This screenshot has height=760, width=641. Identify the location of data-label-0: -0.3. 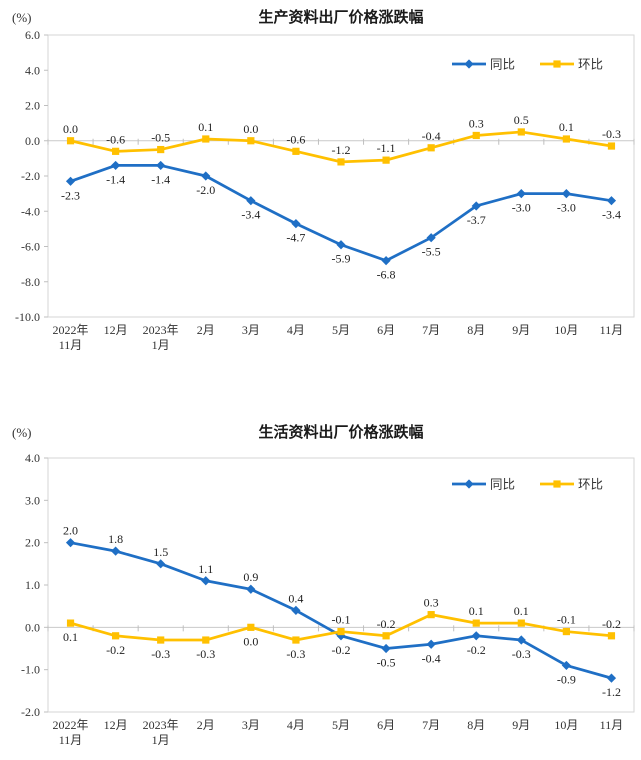
(521, 654).